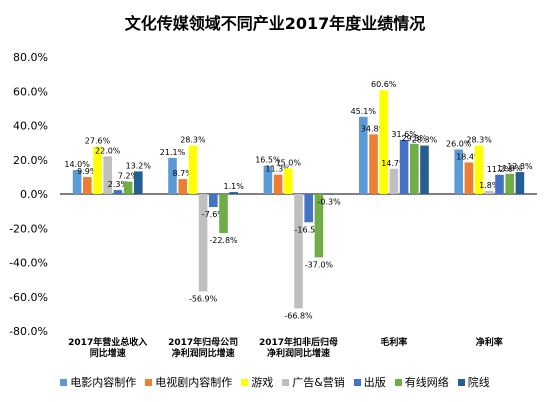  What do you see at coordinates (234, 186) in the screenshot?
I see `data-label: 1.1%` at bounding box center [234, 186].